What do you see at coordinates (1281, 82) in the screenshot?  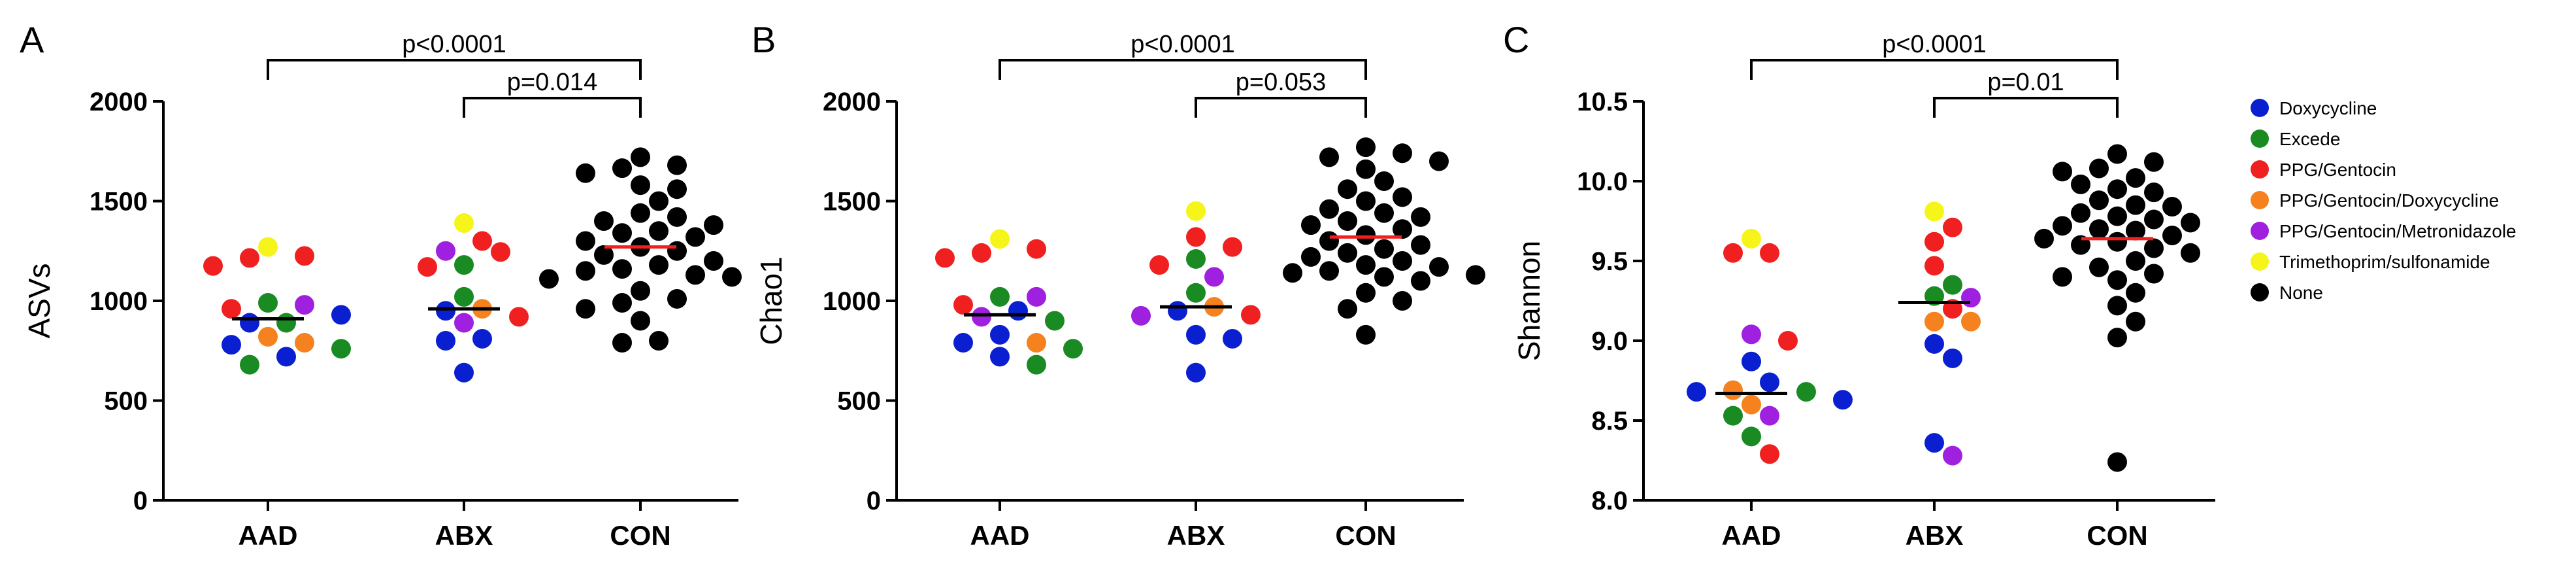 I see `p-value-label: p=0.053` at bounding box center [1281, 82].